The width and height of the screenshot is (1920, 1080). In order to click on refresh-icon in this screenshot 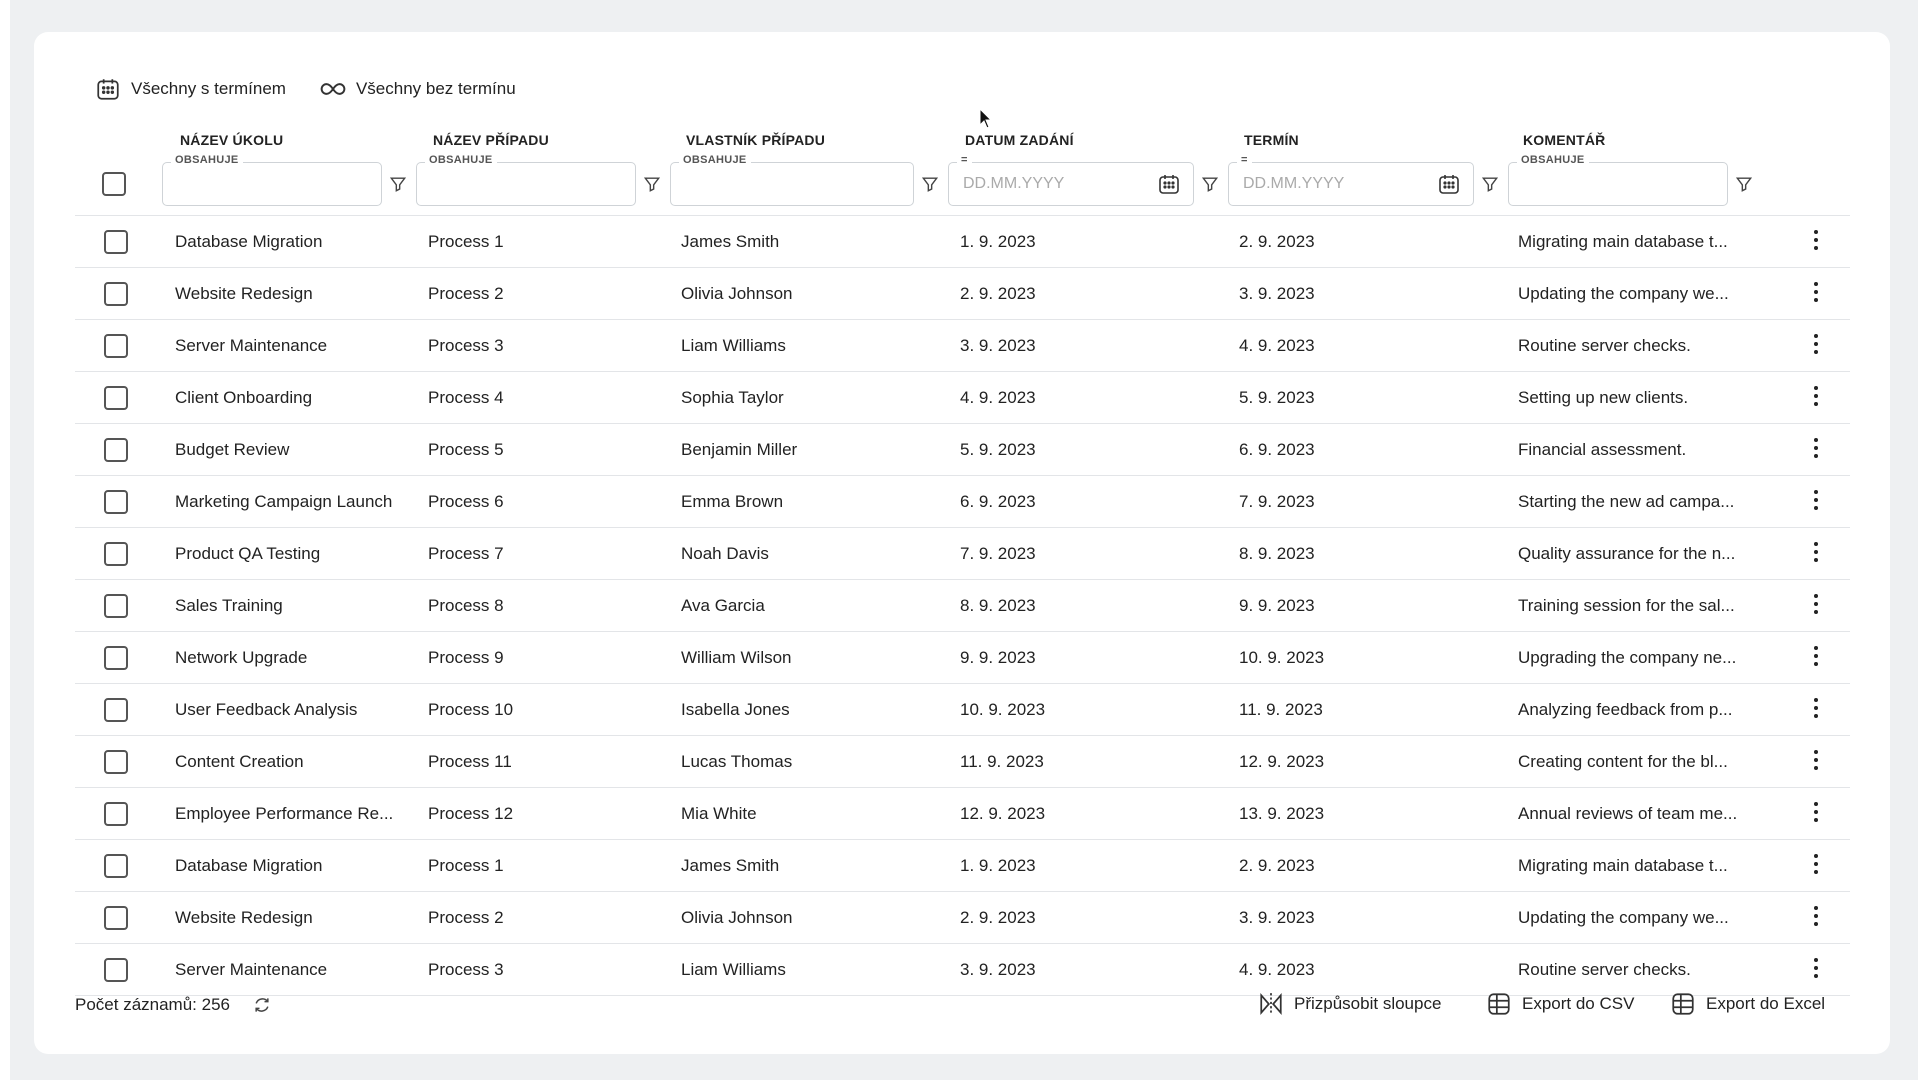, I will do `click(262, 1005)`.